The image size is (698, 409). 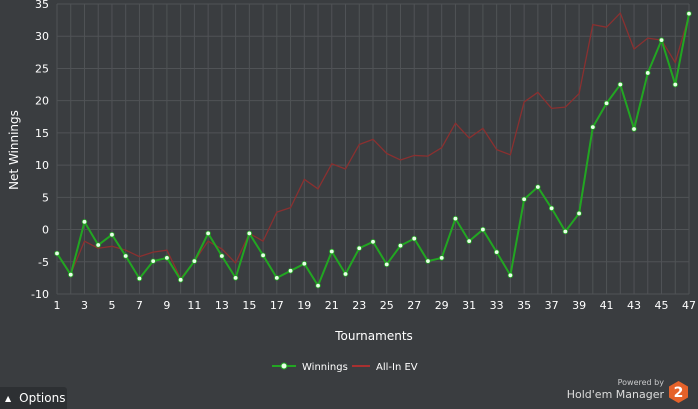 I want to click on logo-number: 2, so click(x=679, y=393).